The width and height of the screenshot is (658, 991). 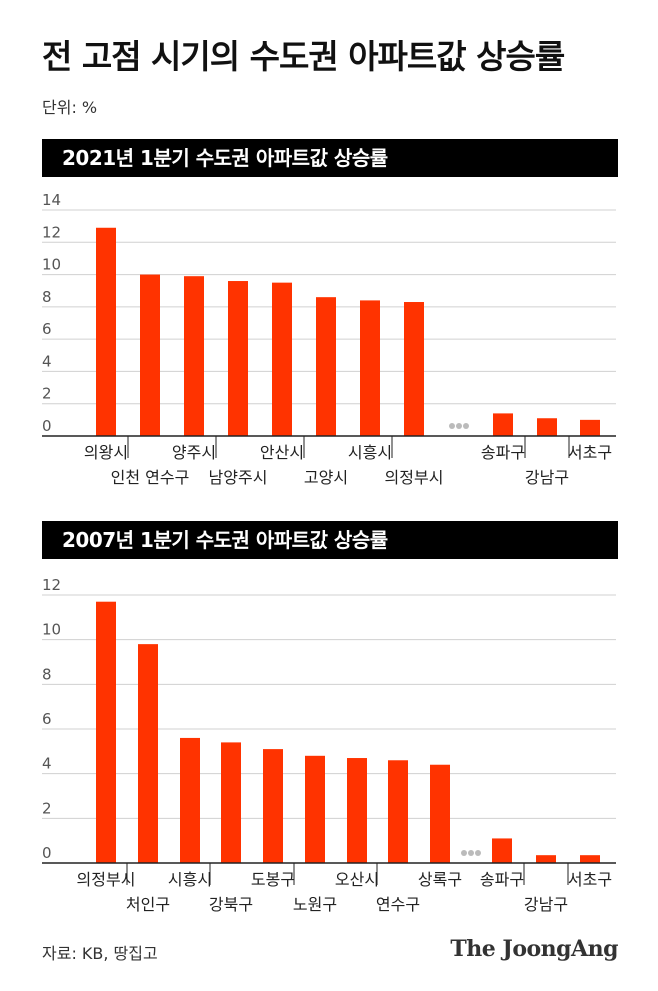 What do you see at coordinates (70, 107) in the screenshot?
I see `unit-label: 단위: %` at bounding box center [70, 107].